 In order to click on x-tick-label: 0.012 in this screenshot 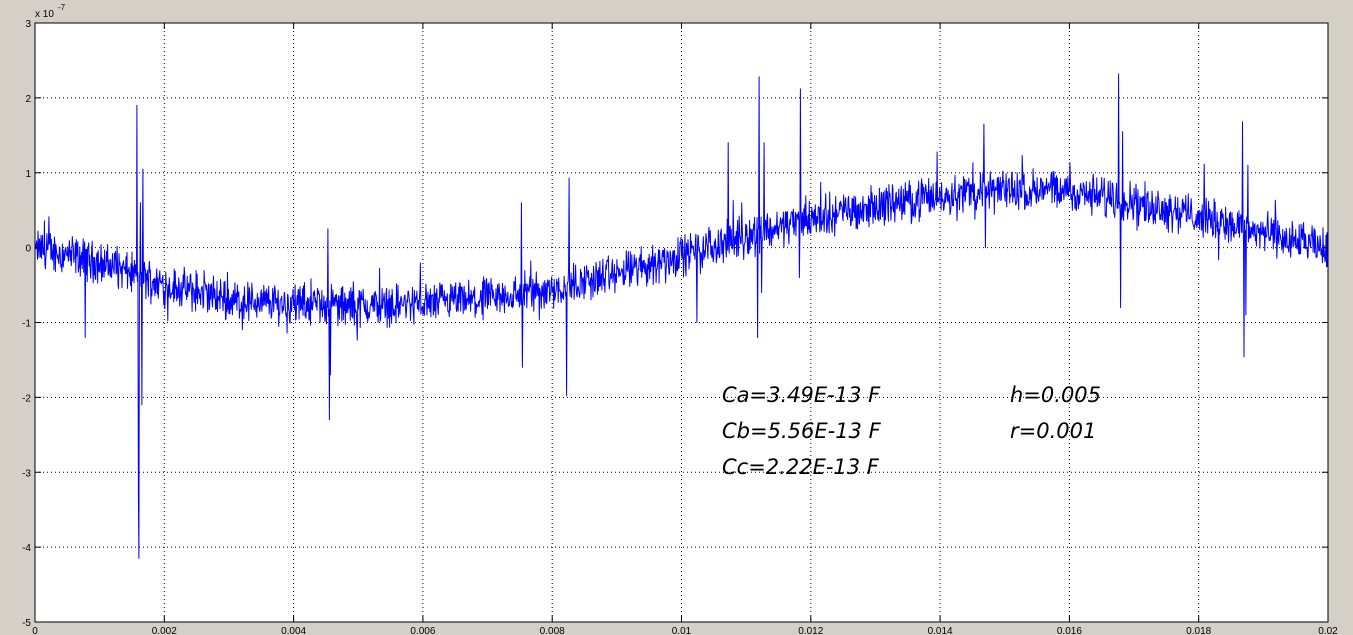, I will do `click(810, 630)`.